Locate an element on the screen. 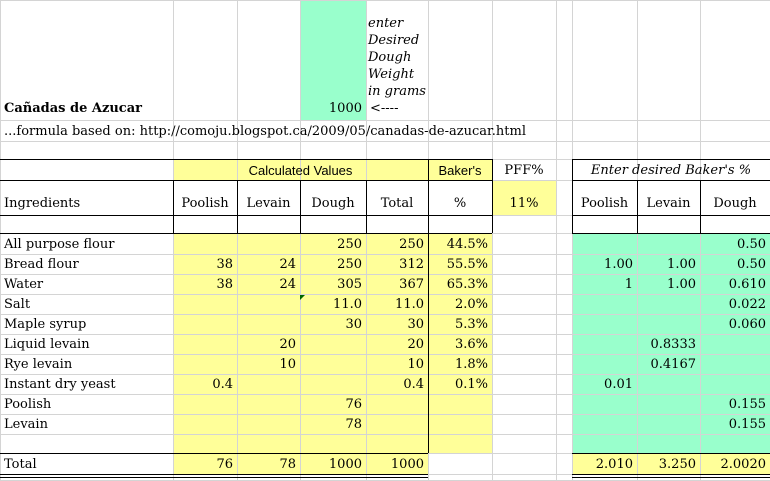  ingredient-name is located at coordinates (86, 443).